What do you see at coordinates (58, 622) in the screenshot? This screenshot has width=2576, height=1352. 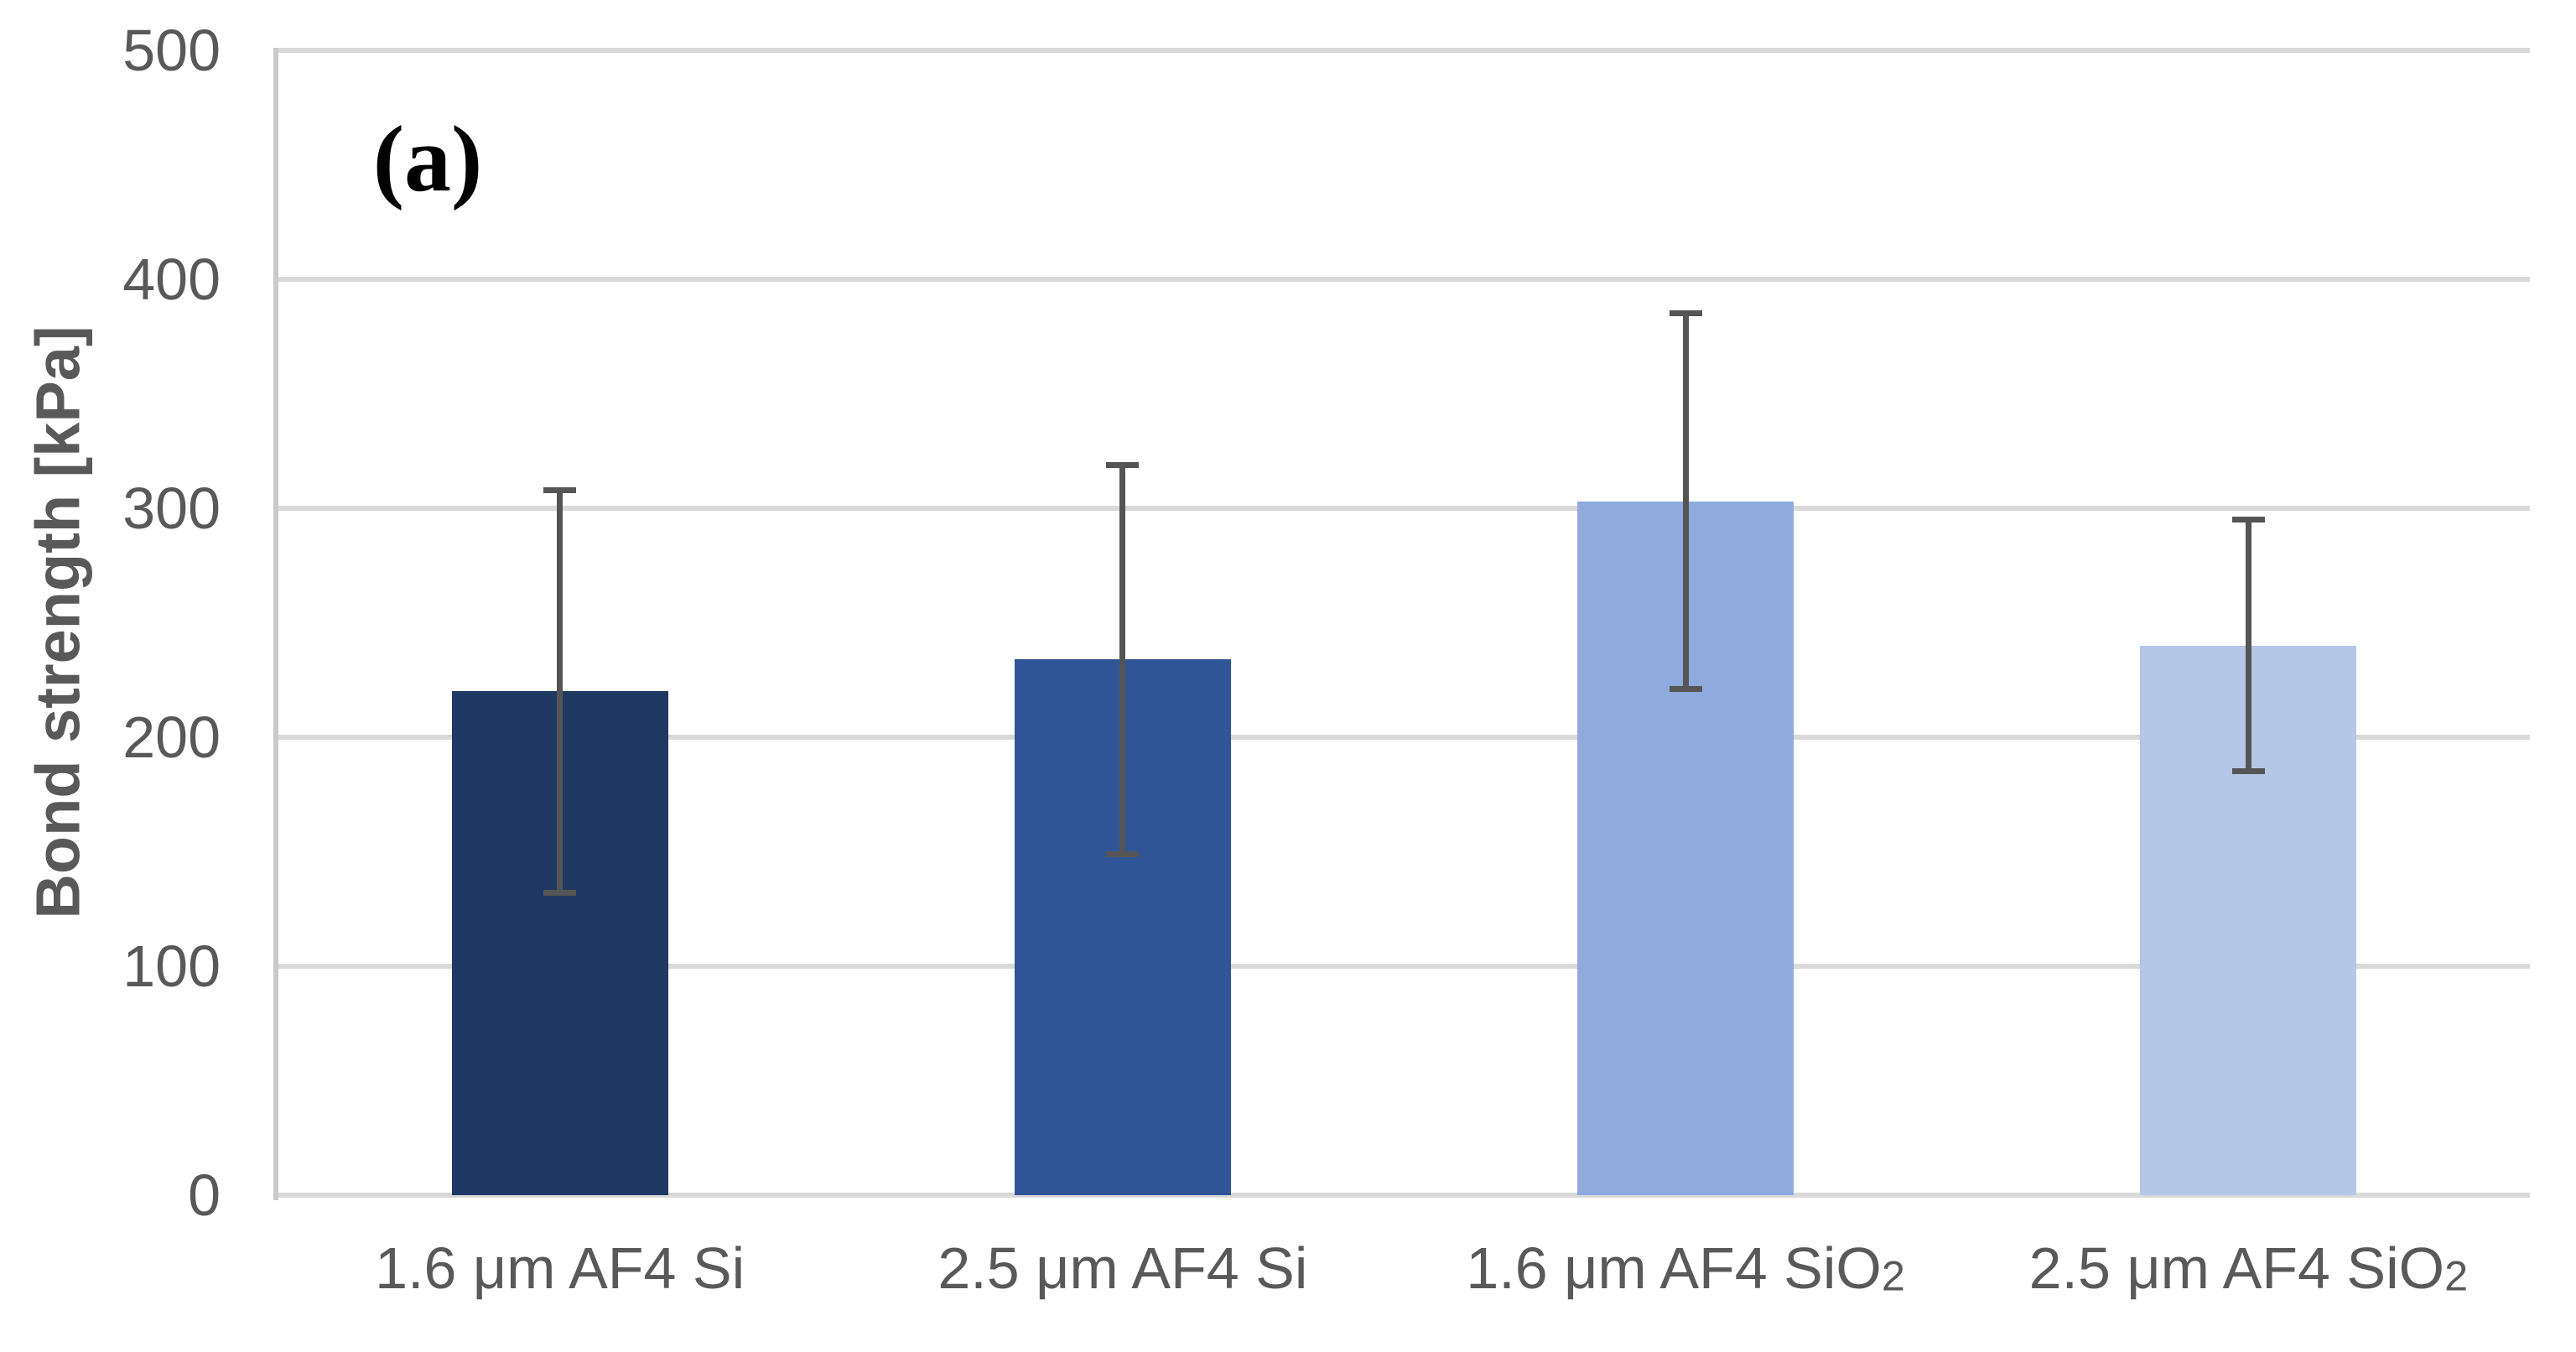 I see `y-axis-title: Bond strength [kPa]` at bounding box center [58, 622].